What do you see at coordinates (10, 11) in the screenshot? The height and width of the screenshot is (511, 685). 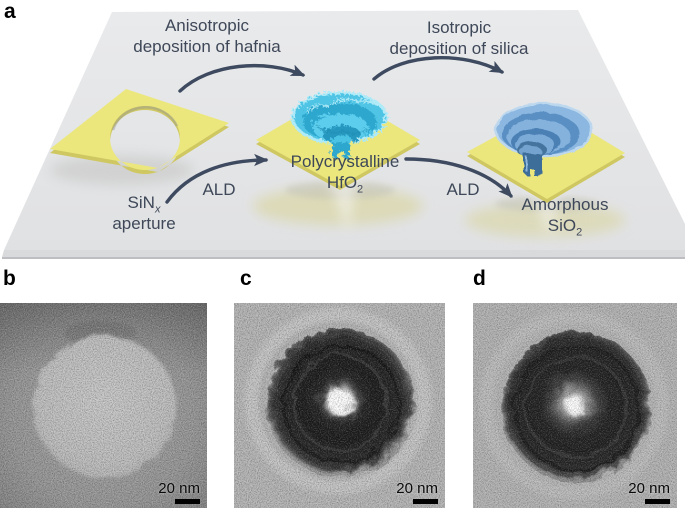 I see `panel-a-label: a` at bounding box center [10, 11].